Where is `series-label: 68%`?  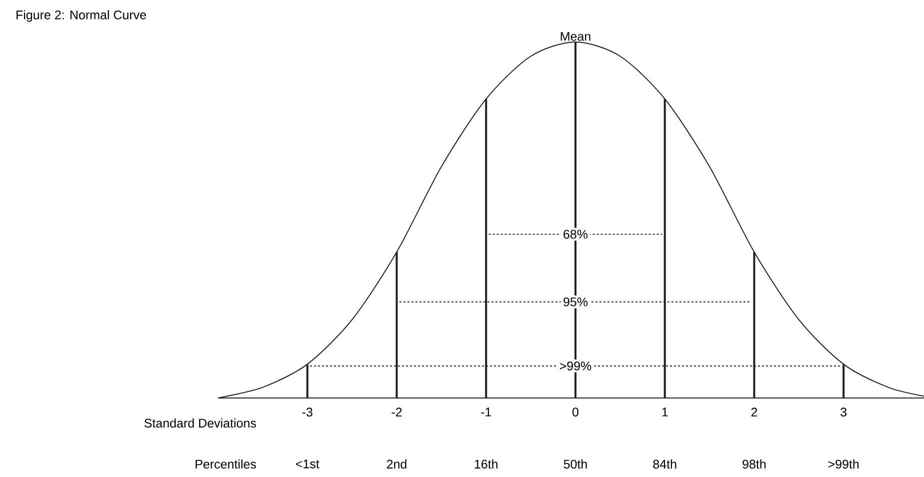
series-label: 68% is located at coordinates (576, 234).